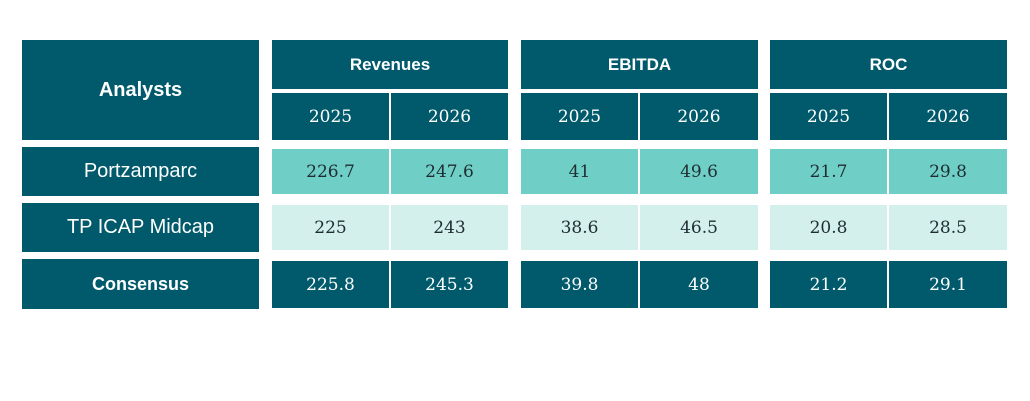 Image resolution: width=1030 pixels, height=401 pixels. I want to click on table-cell: 29.1, so click(948, 284).